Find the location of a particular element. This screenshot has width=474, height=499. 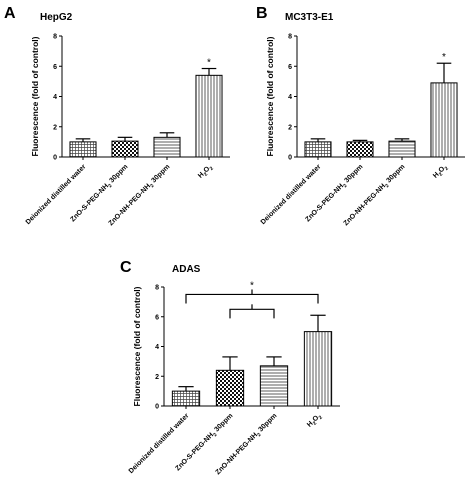

panel-title: HepG2 is located at coordinates (56, 17).